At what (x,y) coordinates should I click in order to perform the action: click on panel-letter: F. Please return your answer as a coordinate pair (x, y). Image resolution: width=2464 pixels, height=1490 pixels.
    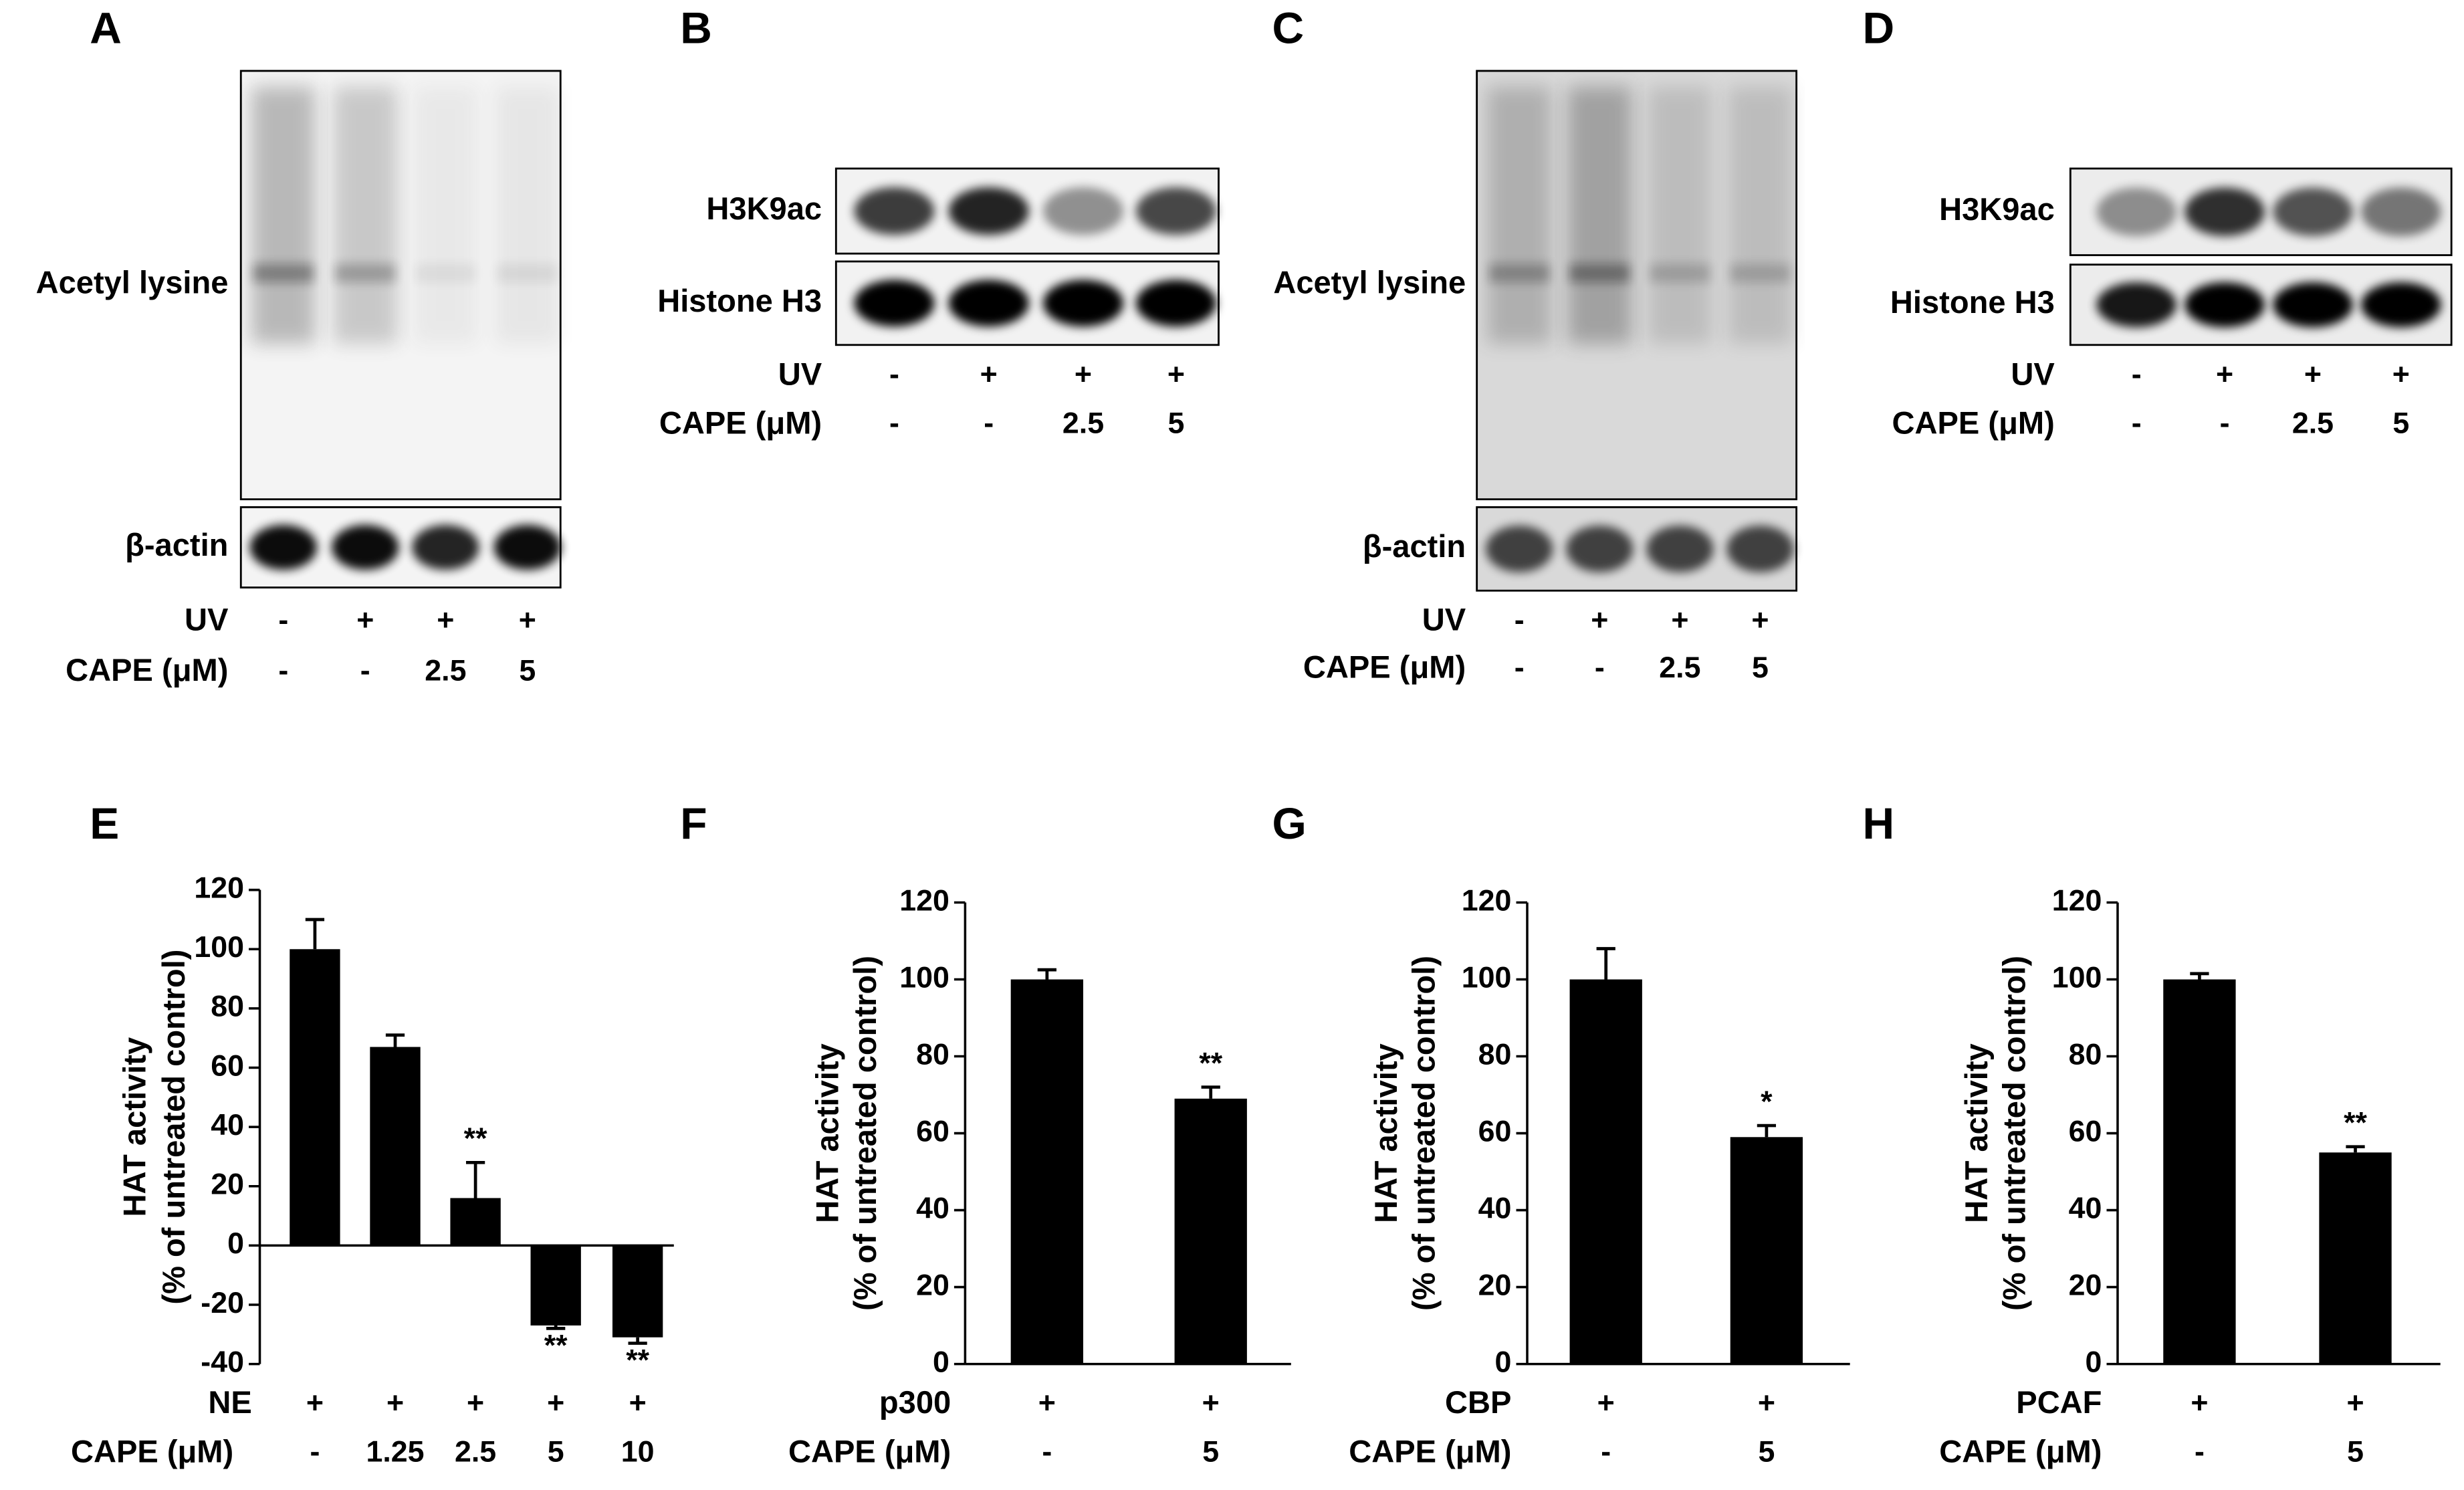
    Looking at the image, I should click on (693, 823).